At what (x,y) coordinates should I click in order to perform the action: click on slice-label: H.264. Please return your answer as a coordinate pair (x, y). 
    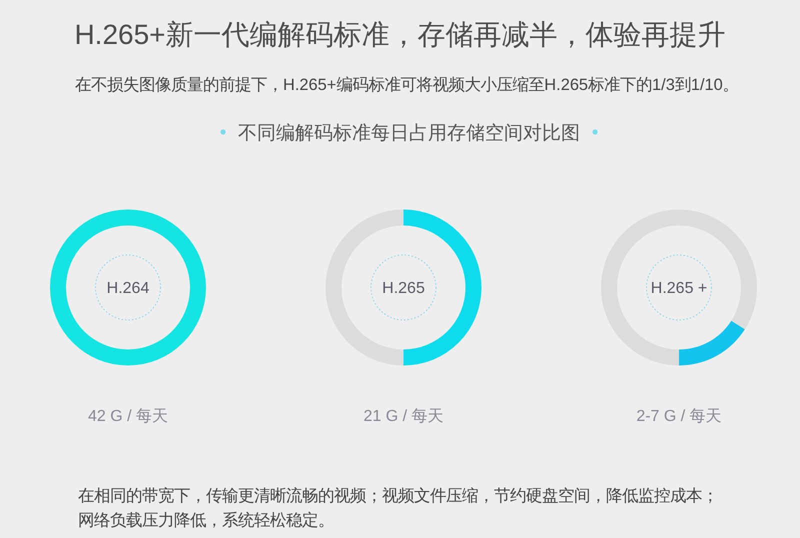
    Looking at the image, I should click on (128, 288).